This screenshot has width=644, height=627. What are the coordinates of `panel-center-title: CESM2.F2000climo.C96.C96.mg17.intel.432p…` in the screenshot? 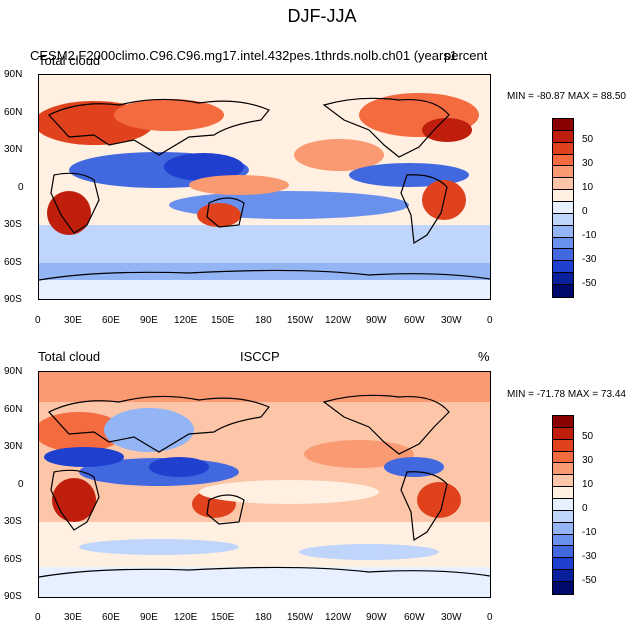 It's located at (244, 55).